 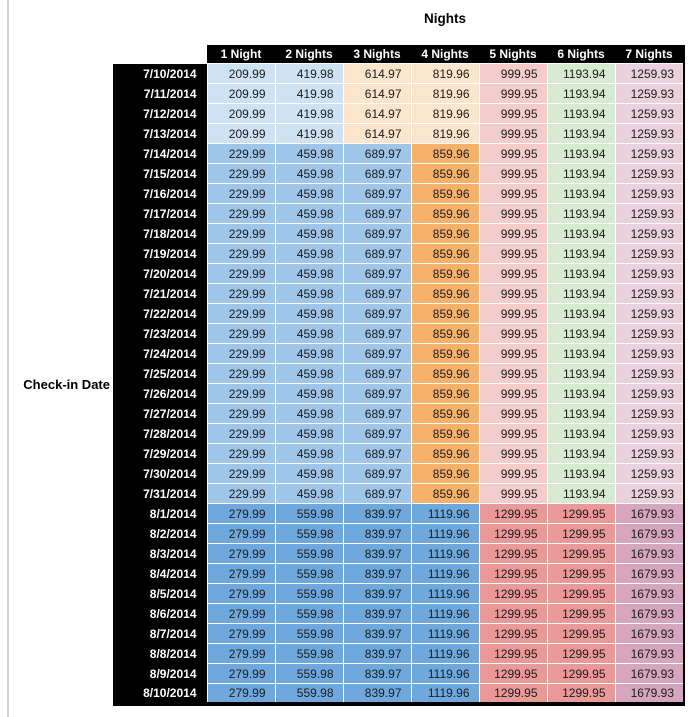 I want to click on column-header-4-nights: 4 Nights, so click(x=445, y=54).